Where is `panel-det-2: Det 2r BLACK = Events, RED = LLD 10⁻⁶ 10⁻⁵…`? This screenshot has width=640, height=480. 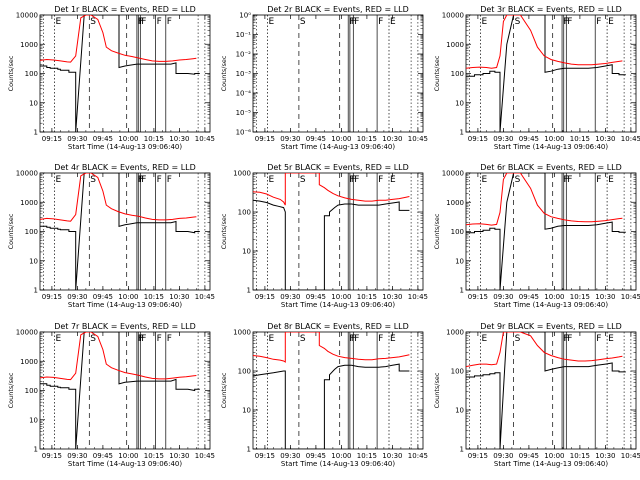
panel-det-2: Det 2r BLACK = Events, RED = LLD 10⁻⁶ 10⁻⁵… is located at coordinates (324, 78).